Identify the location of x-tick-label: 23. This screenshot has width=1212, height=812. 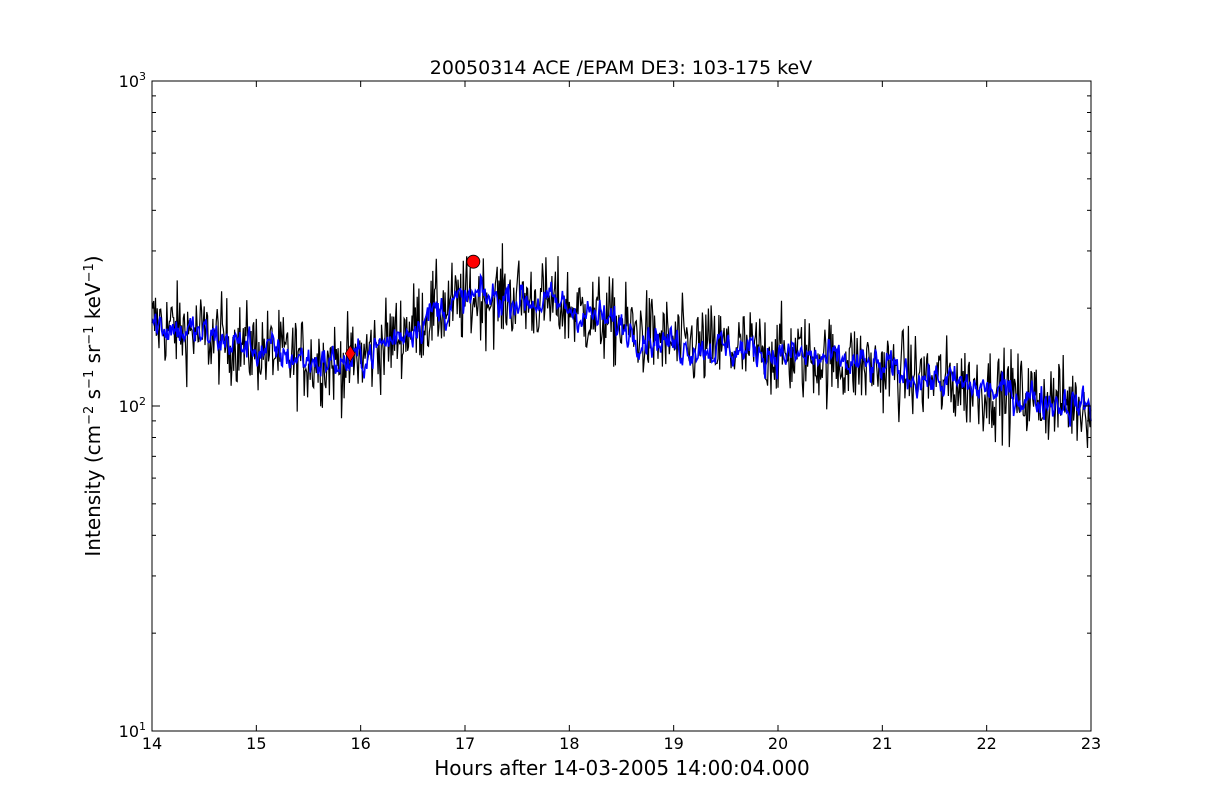
(1091, 743).